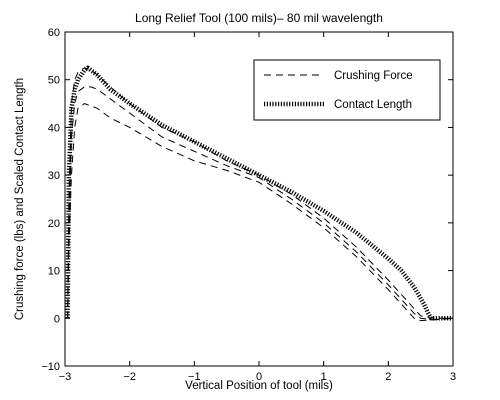  I want to click on y-tick-label: 0, so click(57, 319).